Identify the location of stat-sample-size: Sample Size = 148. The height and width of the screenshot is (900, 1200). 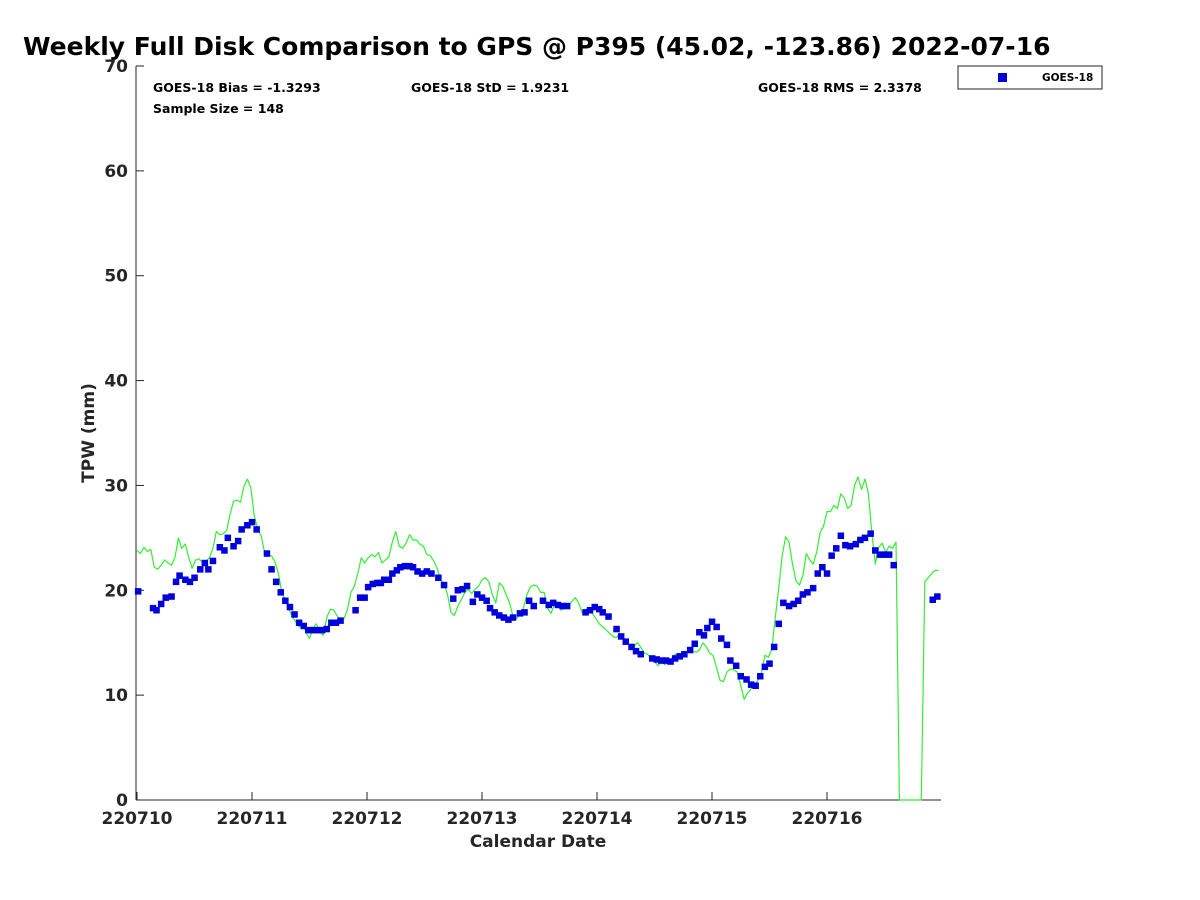
(218, 108).